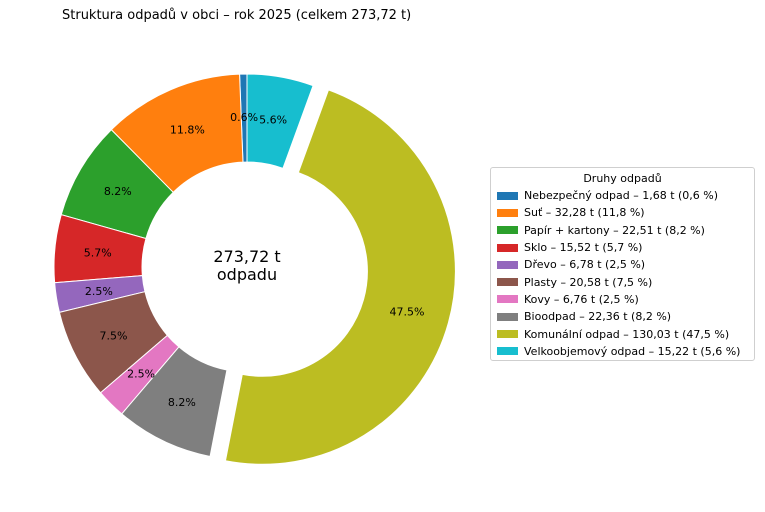 This screenshot has width=765, height=512. Describe the element at coordinates (622, 178) in the screenshot. I see `legend-title: Druhy odpadů` at that location.